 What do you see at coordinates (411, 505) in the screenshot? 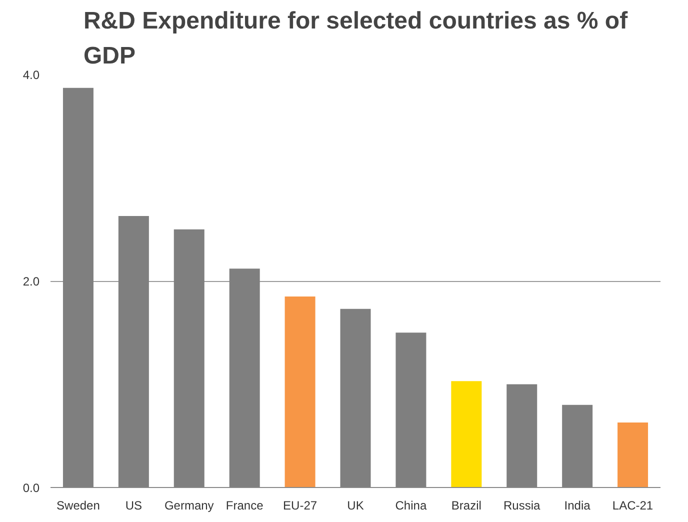
I see `x-tick-label: China` at bounding box center [411, 505].